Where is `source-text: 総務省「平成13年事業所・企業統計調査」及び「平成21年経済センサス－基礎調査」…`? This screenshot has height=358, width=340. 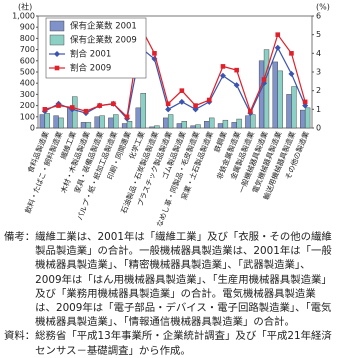 source-text: 総務省「平成13年事業所・企業統計調査」及び「平成21年経済センサス－基礎調査」… is located at coordinates (183, 343).